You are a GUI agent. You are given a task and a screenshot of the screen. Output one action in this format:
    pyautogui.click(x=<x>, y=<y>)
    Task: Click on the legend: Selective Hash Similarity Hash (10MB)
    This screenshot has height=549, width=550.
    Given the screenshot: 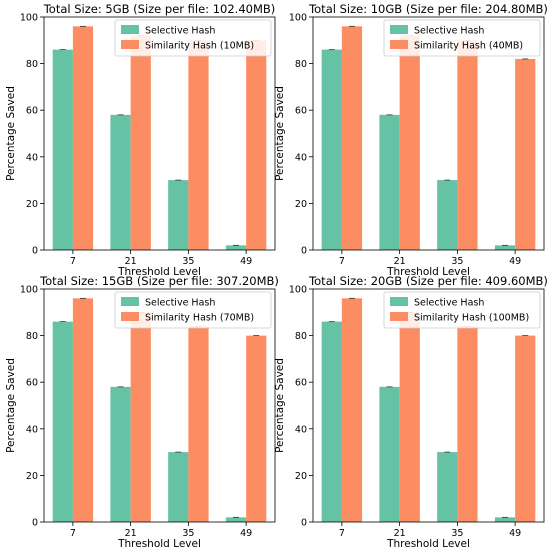 What is the action you would take?
    pyautogui.click(x=193, y=38)
    